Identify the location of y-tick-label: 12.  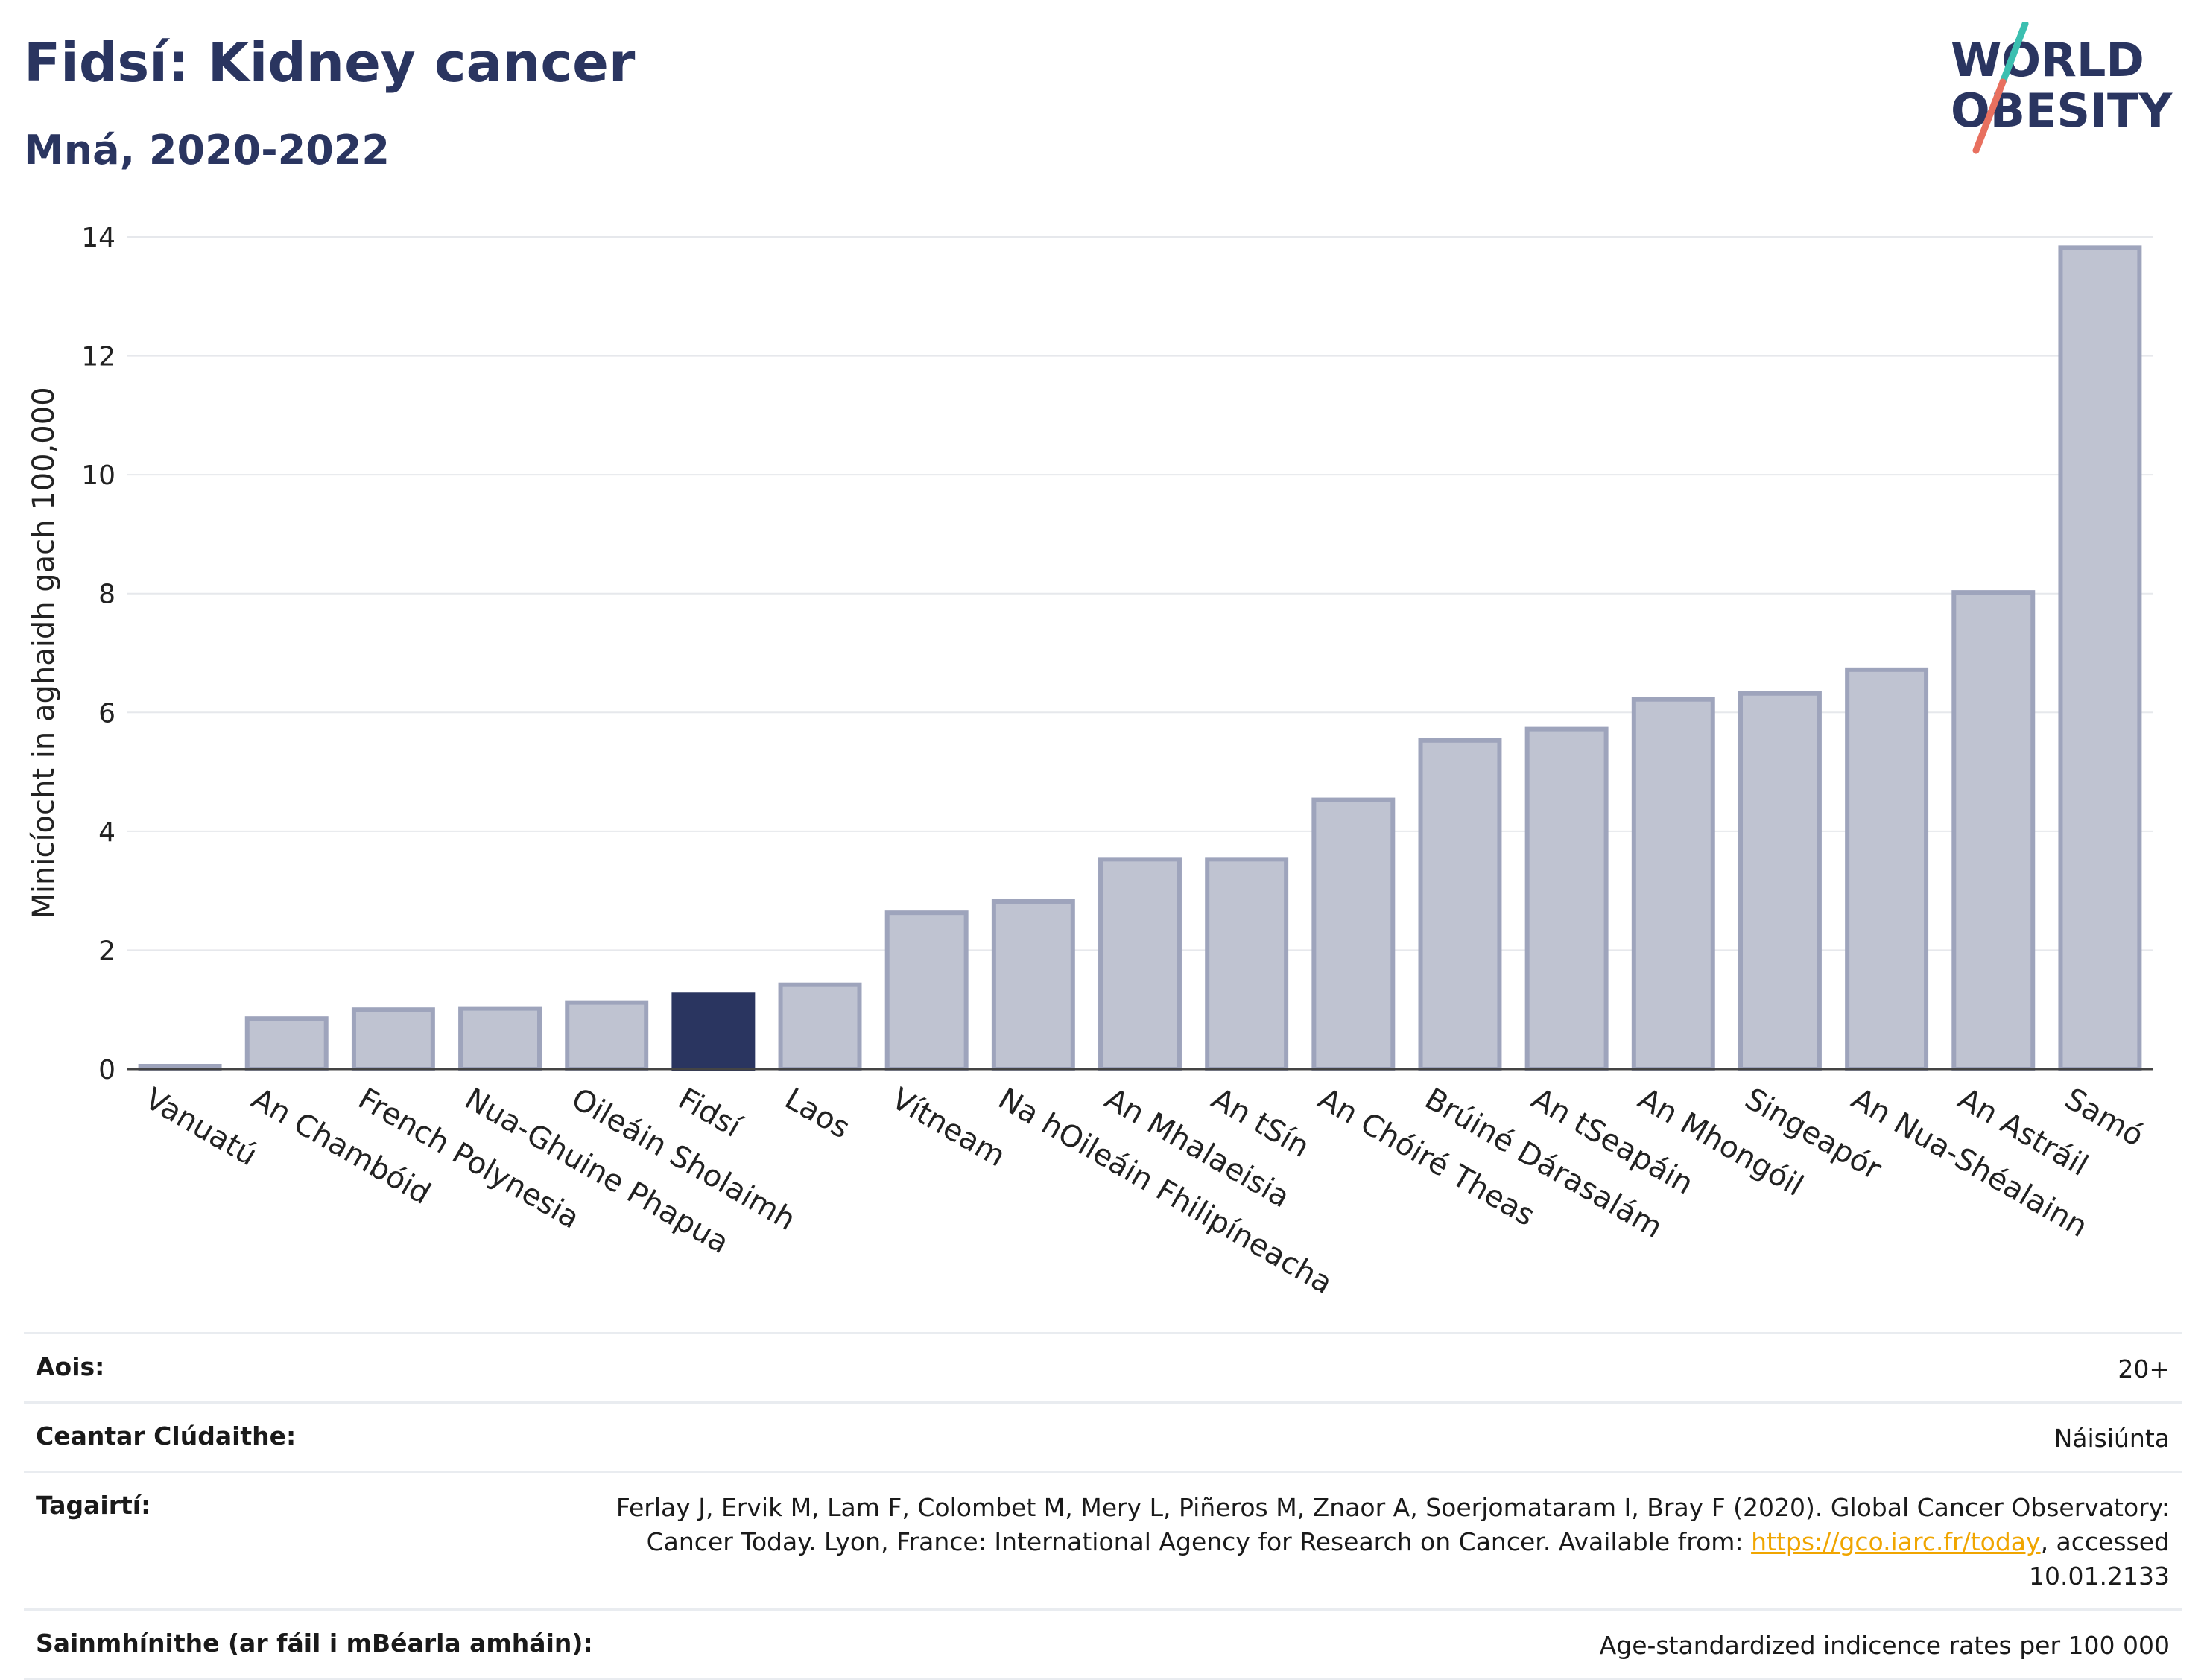
(98, 357).